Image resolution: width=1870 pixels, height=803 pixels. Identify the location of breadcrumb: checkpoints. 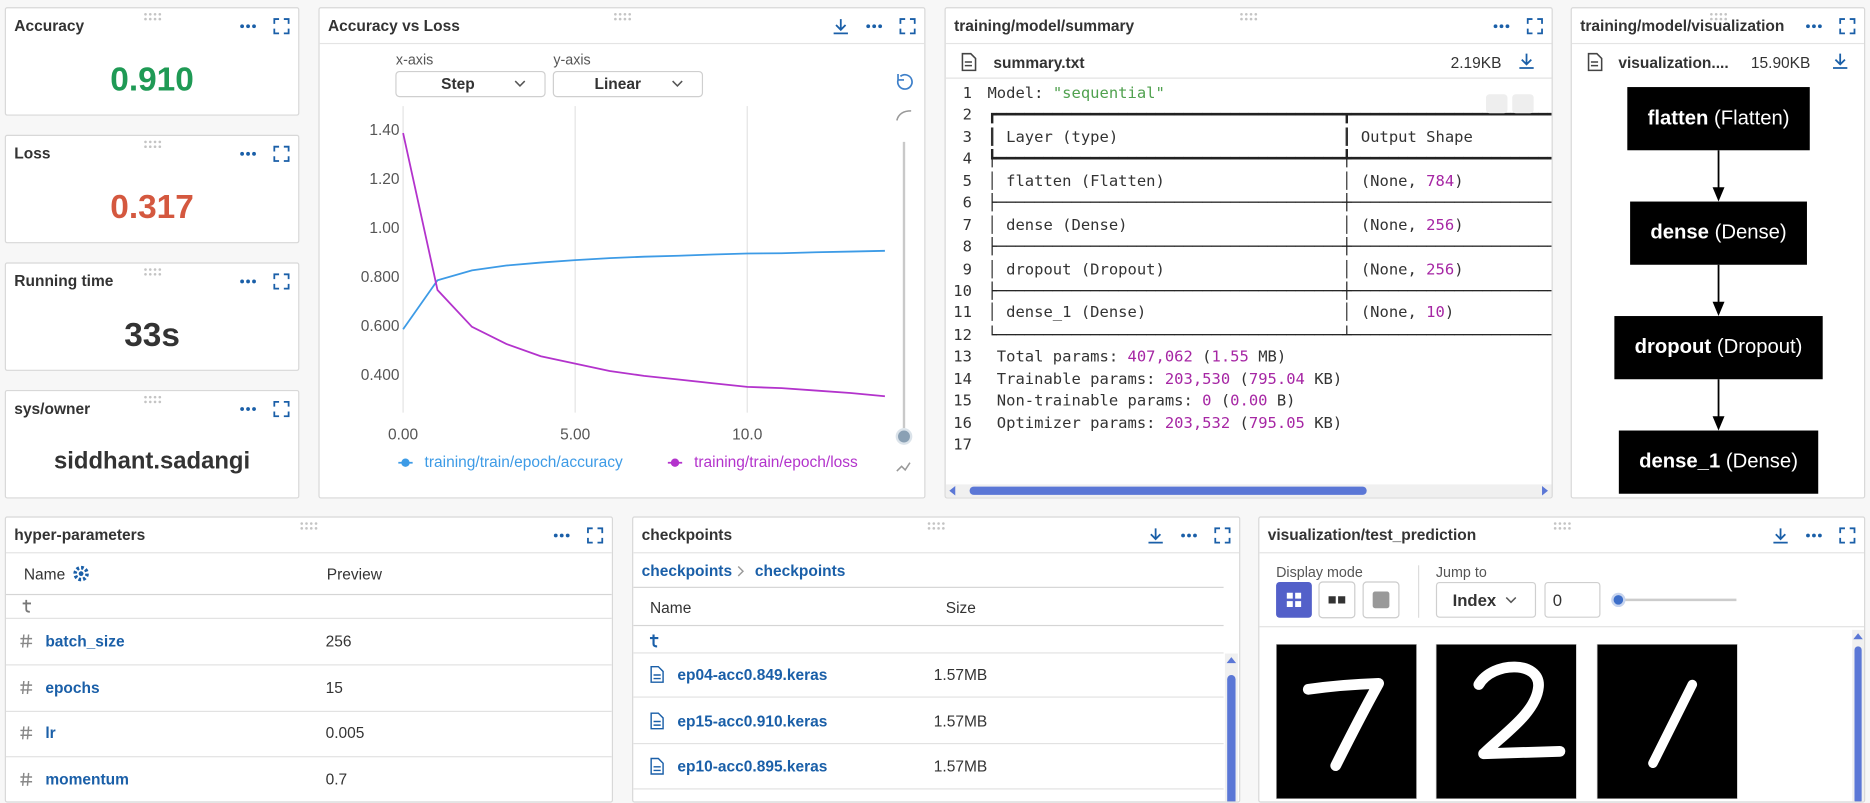
(687, 571).